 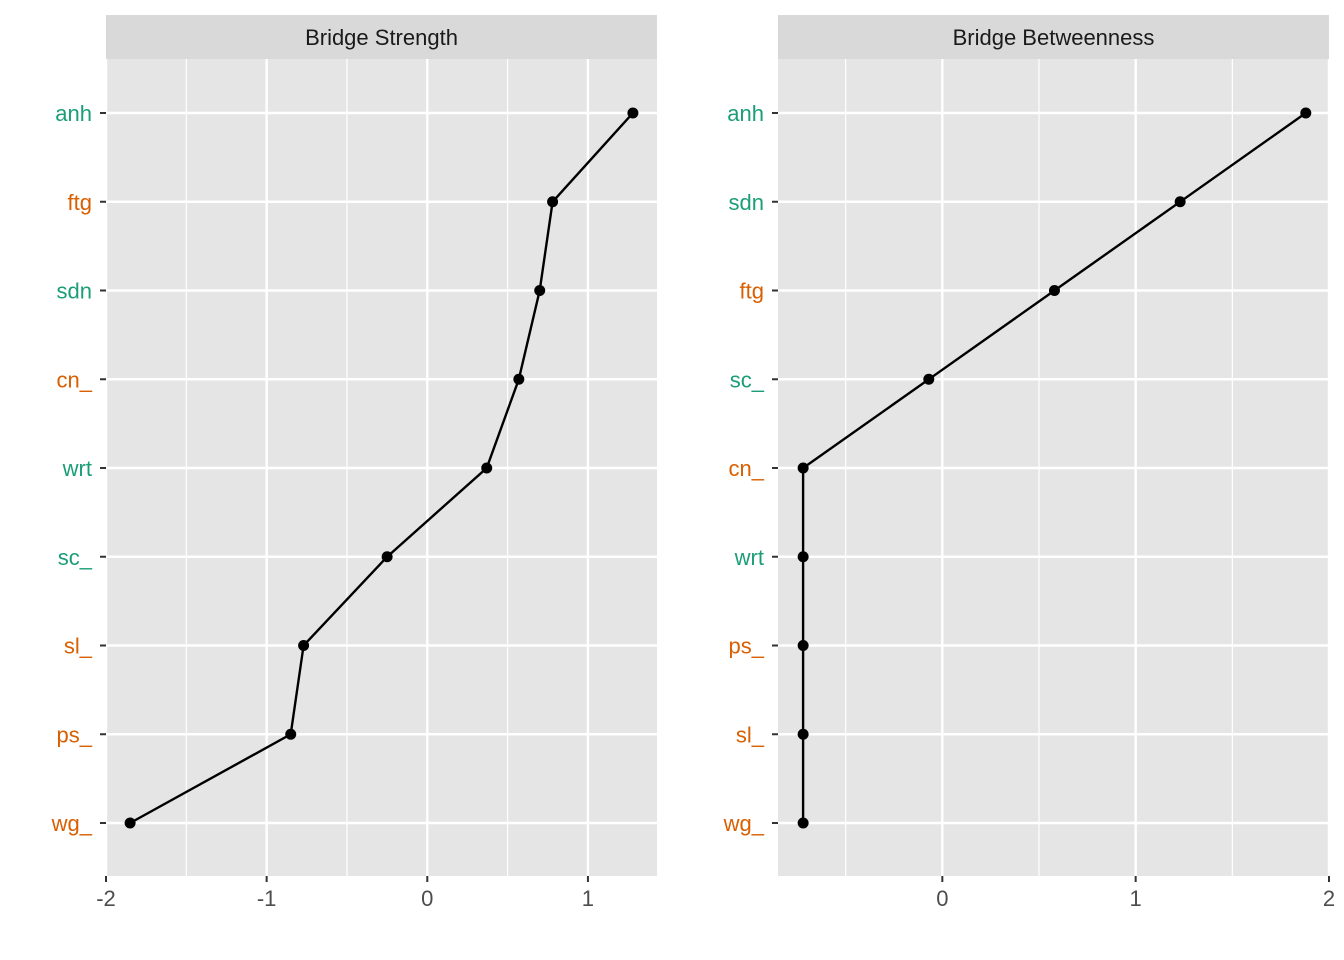 I want to click on x-axis: 0 1 2, so click(x=1135, y=893).